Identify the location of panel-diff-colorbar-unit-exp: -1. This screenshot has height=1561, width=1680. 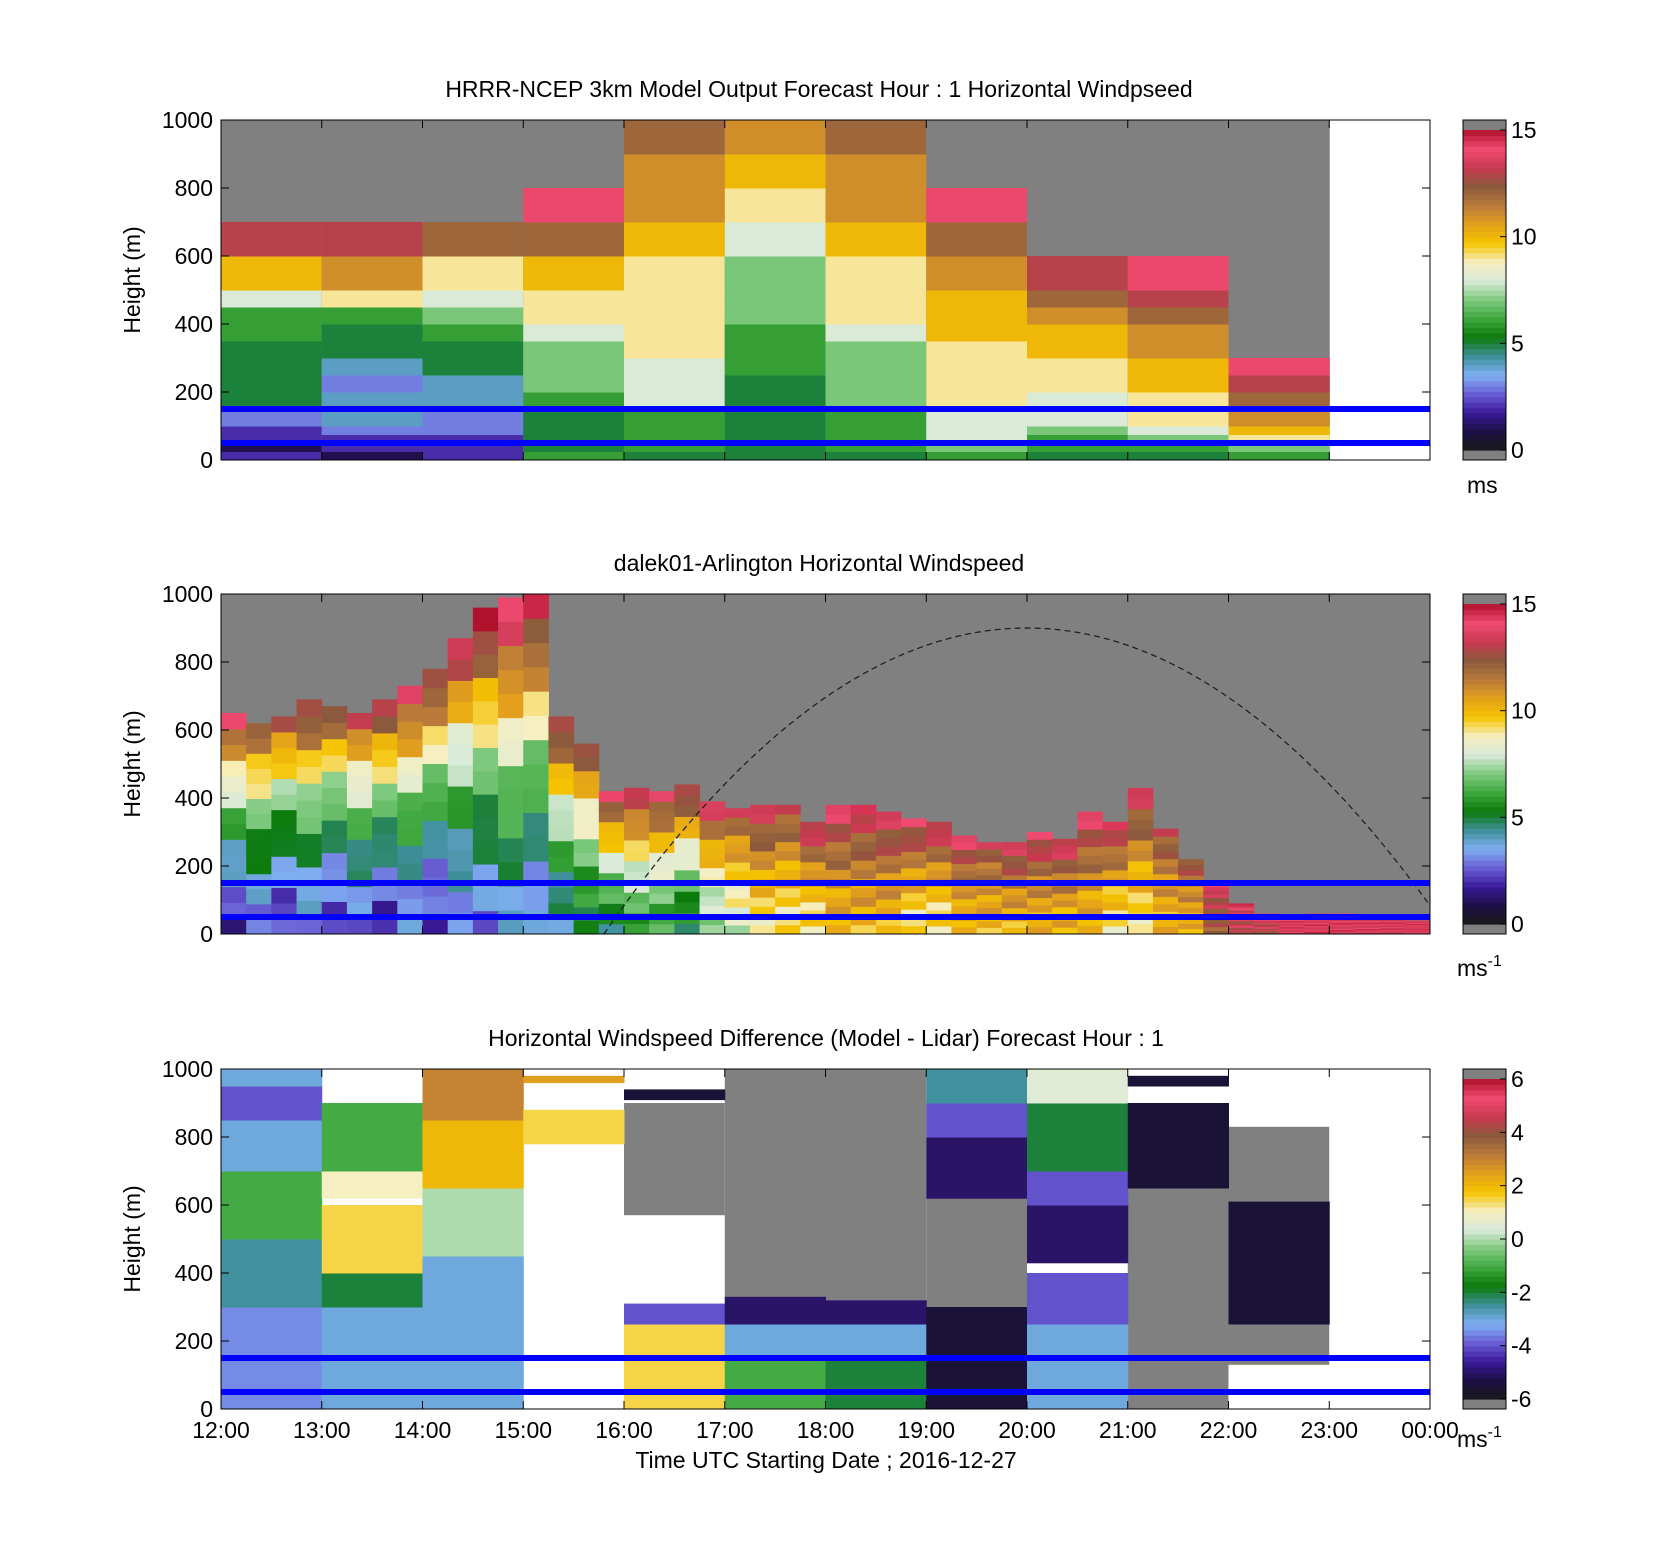
(1495, 1432).